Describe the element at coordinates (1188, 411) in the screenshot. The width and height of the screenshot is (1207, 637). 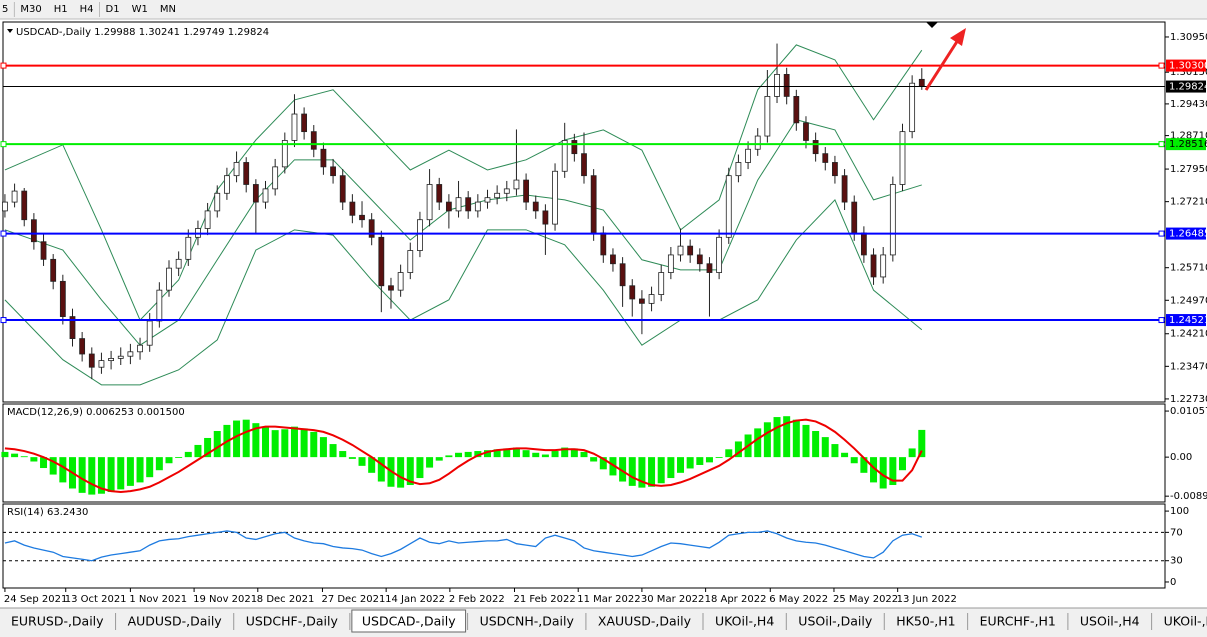
I see `y-tick-label: 0.010578` at that location.